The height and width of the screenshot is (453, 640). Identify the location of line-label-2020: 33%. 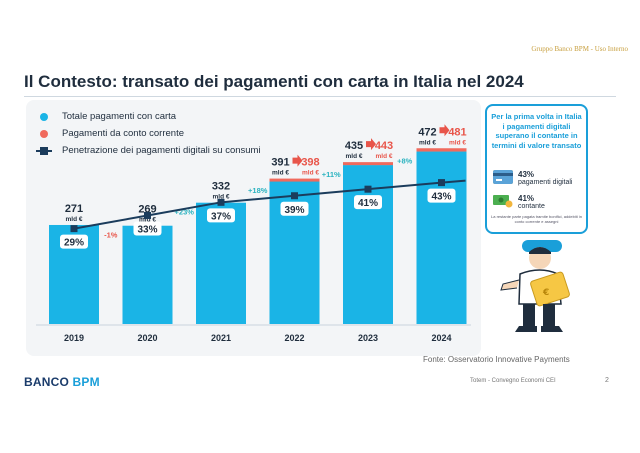
(147, 229).